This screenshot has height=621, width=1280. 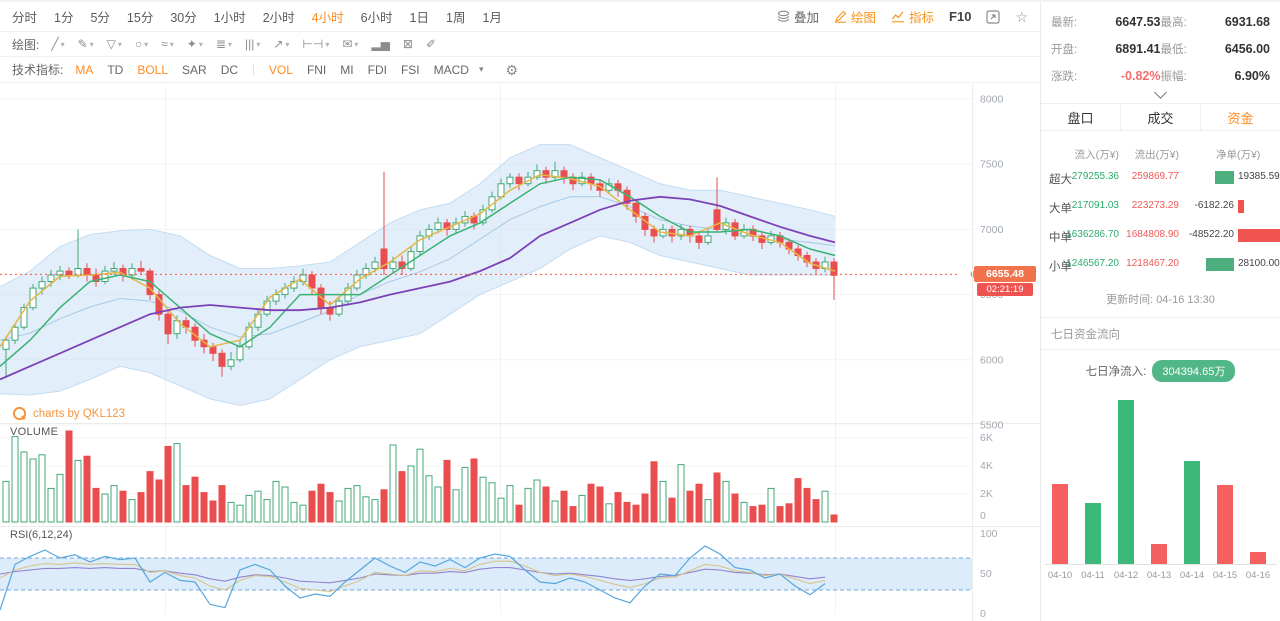 I want to click on stat-label: 最低:, so click(x=1173, y=50).